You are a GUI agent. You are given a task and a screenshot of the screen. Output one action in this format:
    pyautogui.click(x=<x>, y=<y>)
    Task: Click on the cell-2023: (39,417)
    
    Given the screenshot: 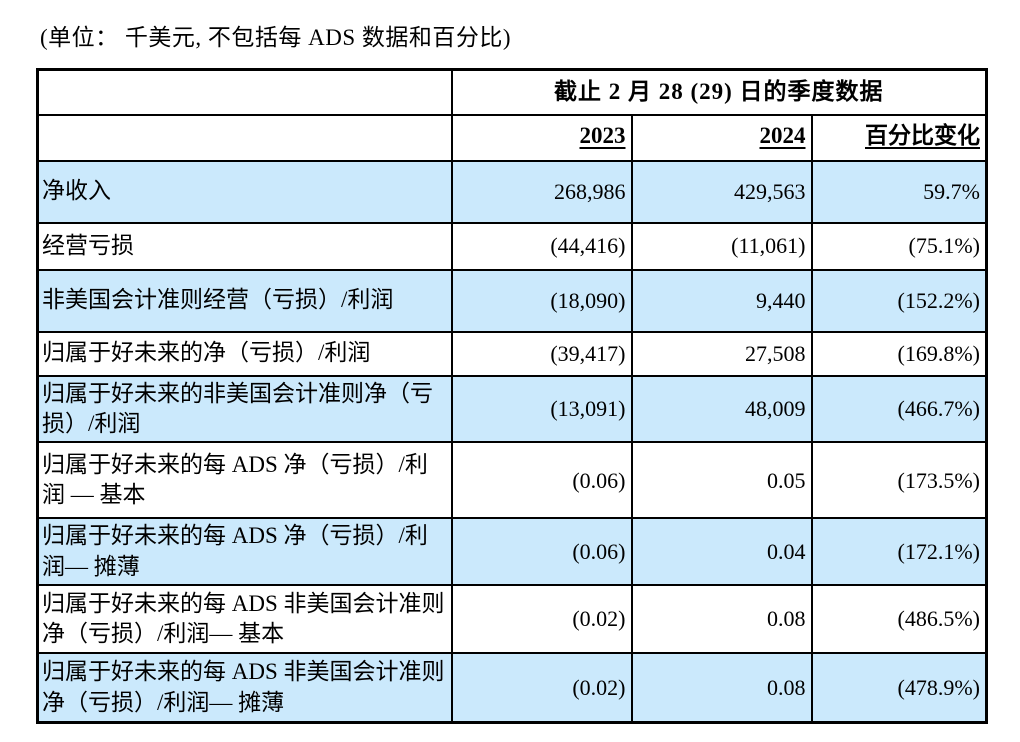 What is the action you would take?
    pyautogui.click(x=541, y=353)
    